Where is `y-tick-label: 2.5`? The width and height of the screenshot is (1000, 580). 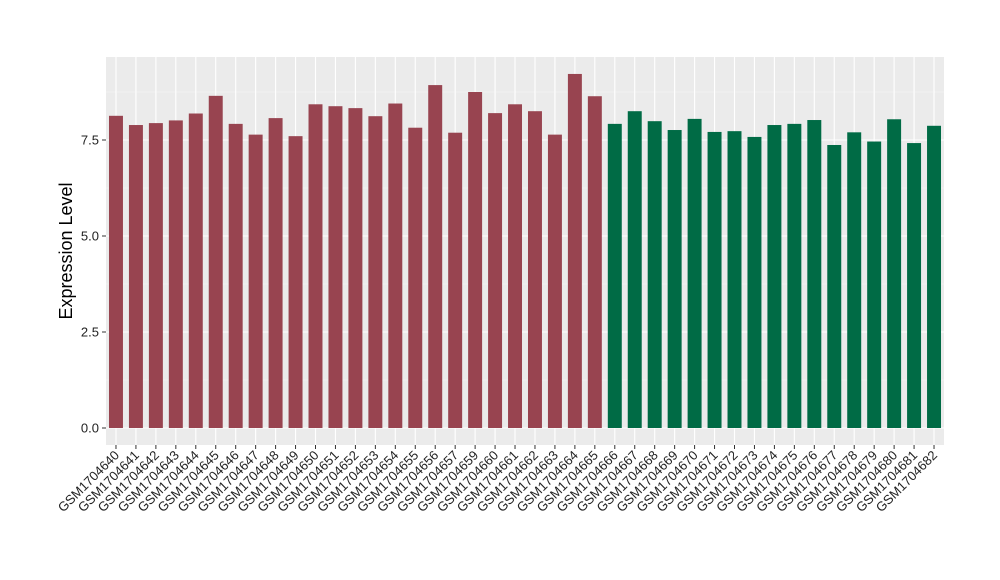
y-tick-label: 2.5 is located at coordinates (90, 332).